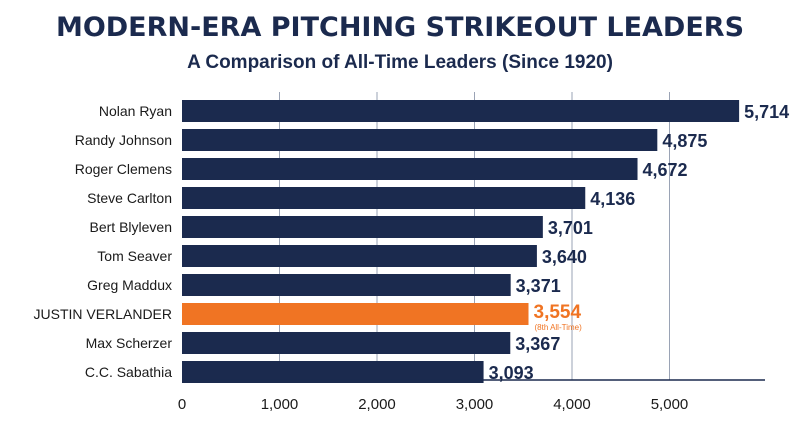 The image size is (800, 447). Describe the element at coordinates (129, 285) in the screenshot. I see `category-label: Greg Maddux` at that location.